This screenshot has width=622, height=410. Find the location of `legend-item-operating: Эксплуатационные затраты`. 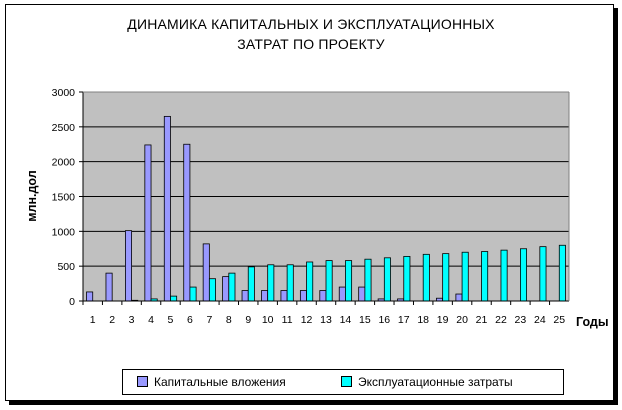

legend-item-operating: Эксплуатационные затраты is located at coordinates (427, 382).